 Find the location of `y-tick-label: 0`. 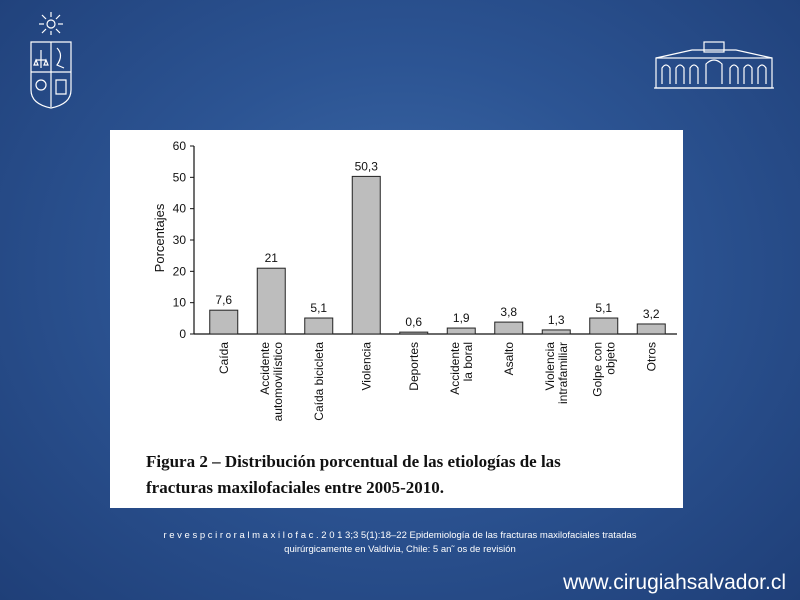

y-tick-label: 0 is located at coordinates (182, 334).